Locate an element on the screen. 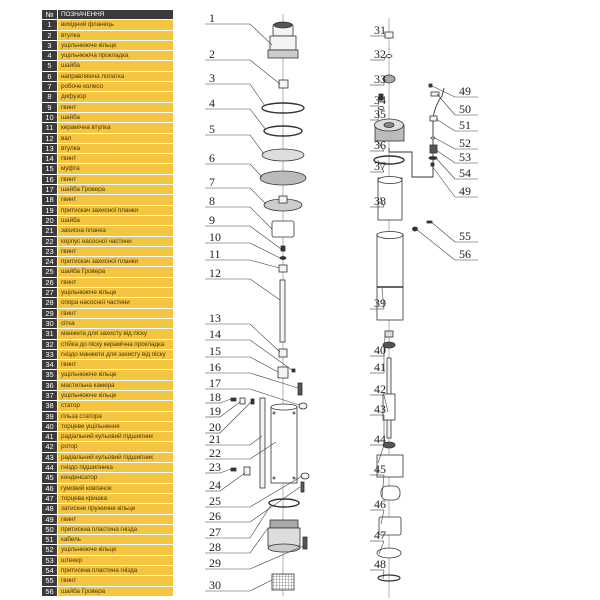 This screenshot has height=600, width=600. legend-row-num: 33 is located at coordinates (49, 354).